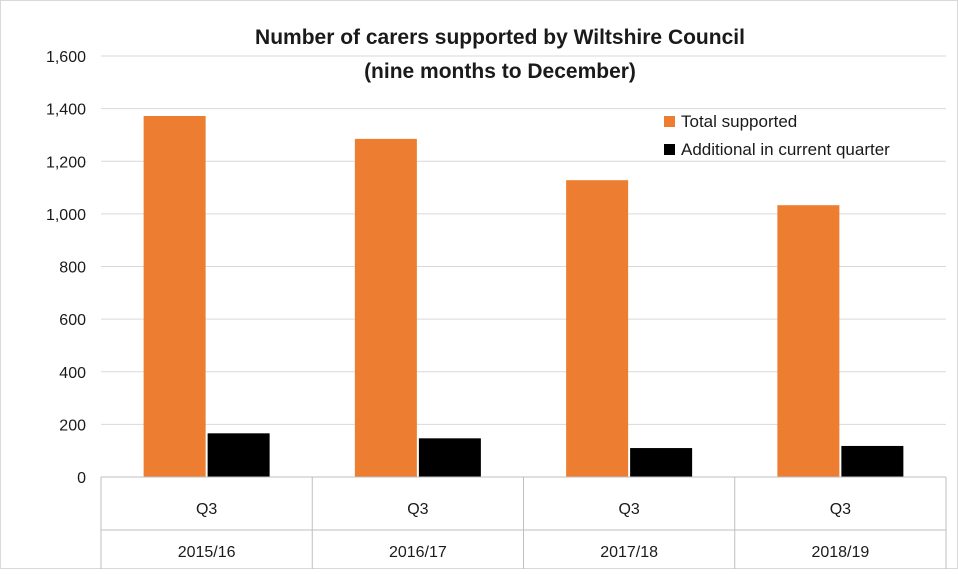  Describe the element at coordinates (66, 57) in the screenshot. I see `y-tick-label: 1,600` at that location.